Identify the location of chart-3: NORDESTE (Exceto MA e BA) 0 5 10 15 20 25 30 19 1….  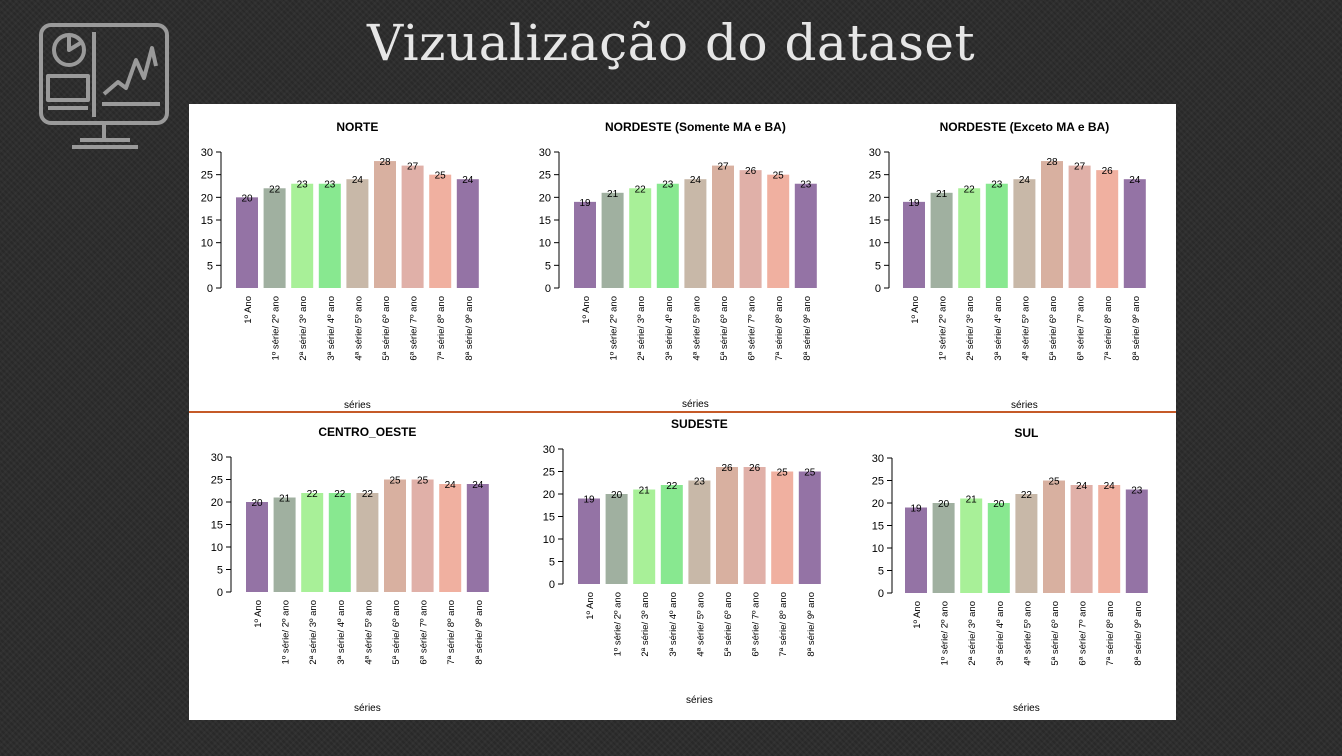
(1007, 265).